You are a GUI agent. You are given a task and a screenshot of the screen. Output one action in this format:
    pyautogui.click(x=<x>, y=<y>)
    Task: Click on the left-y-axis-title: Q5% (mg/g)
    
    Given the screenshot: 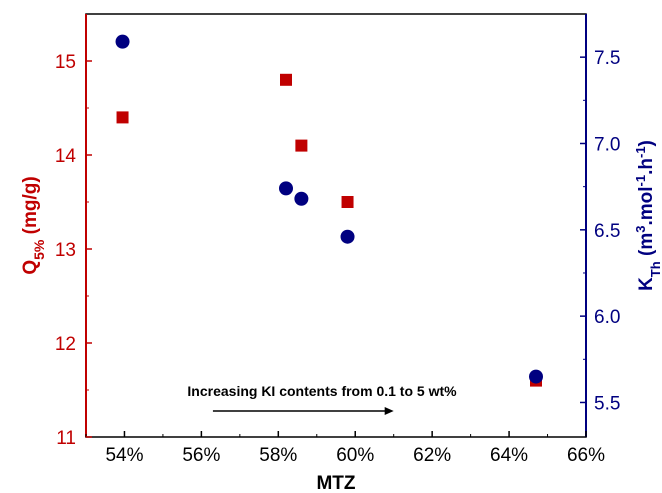 What is the action you would take?
    pyautogui.click(x=33, y=225)
    